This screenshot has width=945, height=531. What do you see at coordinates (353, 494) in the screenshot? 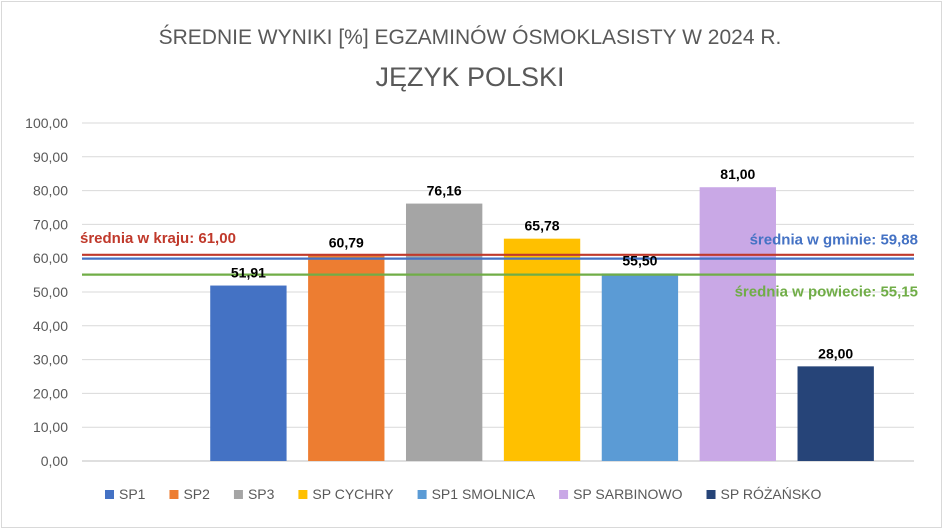
I see `legend-label: SP CYCHRY` at bounding box center [353, 494].